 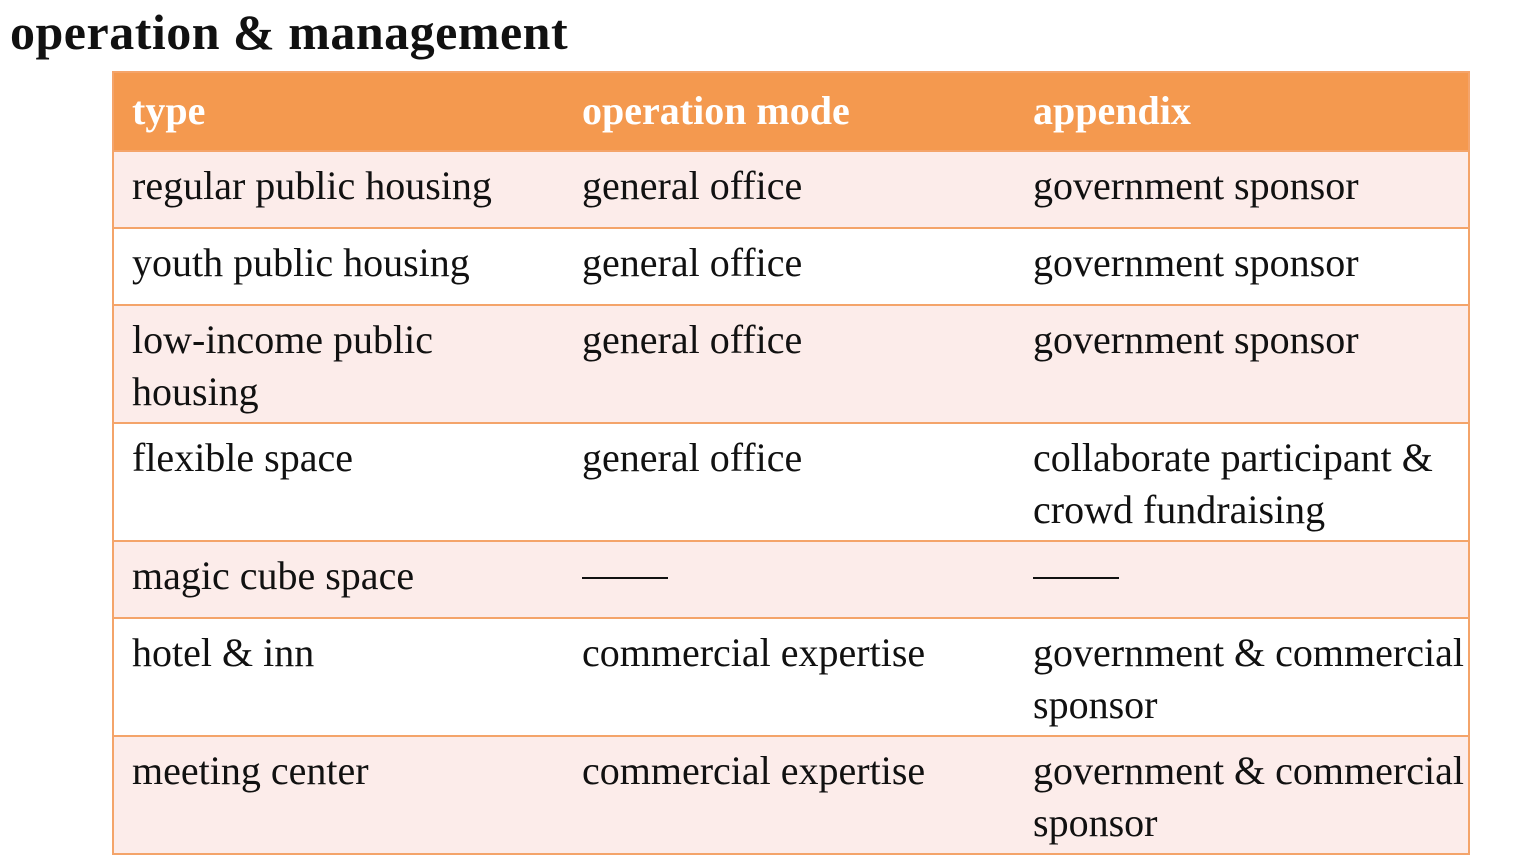 What do you see at coordinates (338, 677) in the screenshot?
I see `cell-type: hotel & inn` at bounding box center [338, 677].